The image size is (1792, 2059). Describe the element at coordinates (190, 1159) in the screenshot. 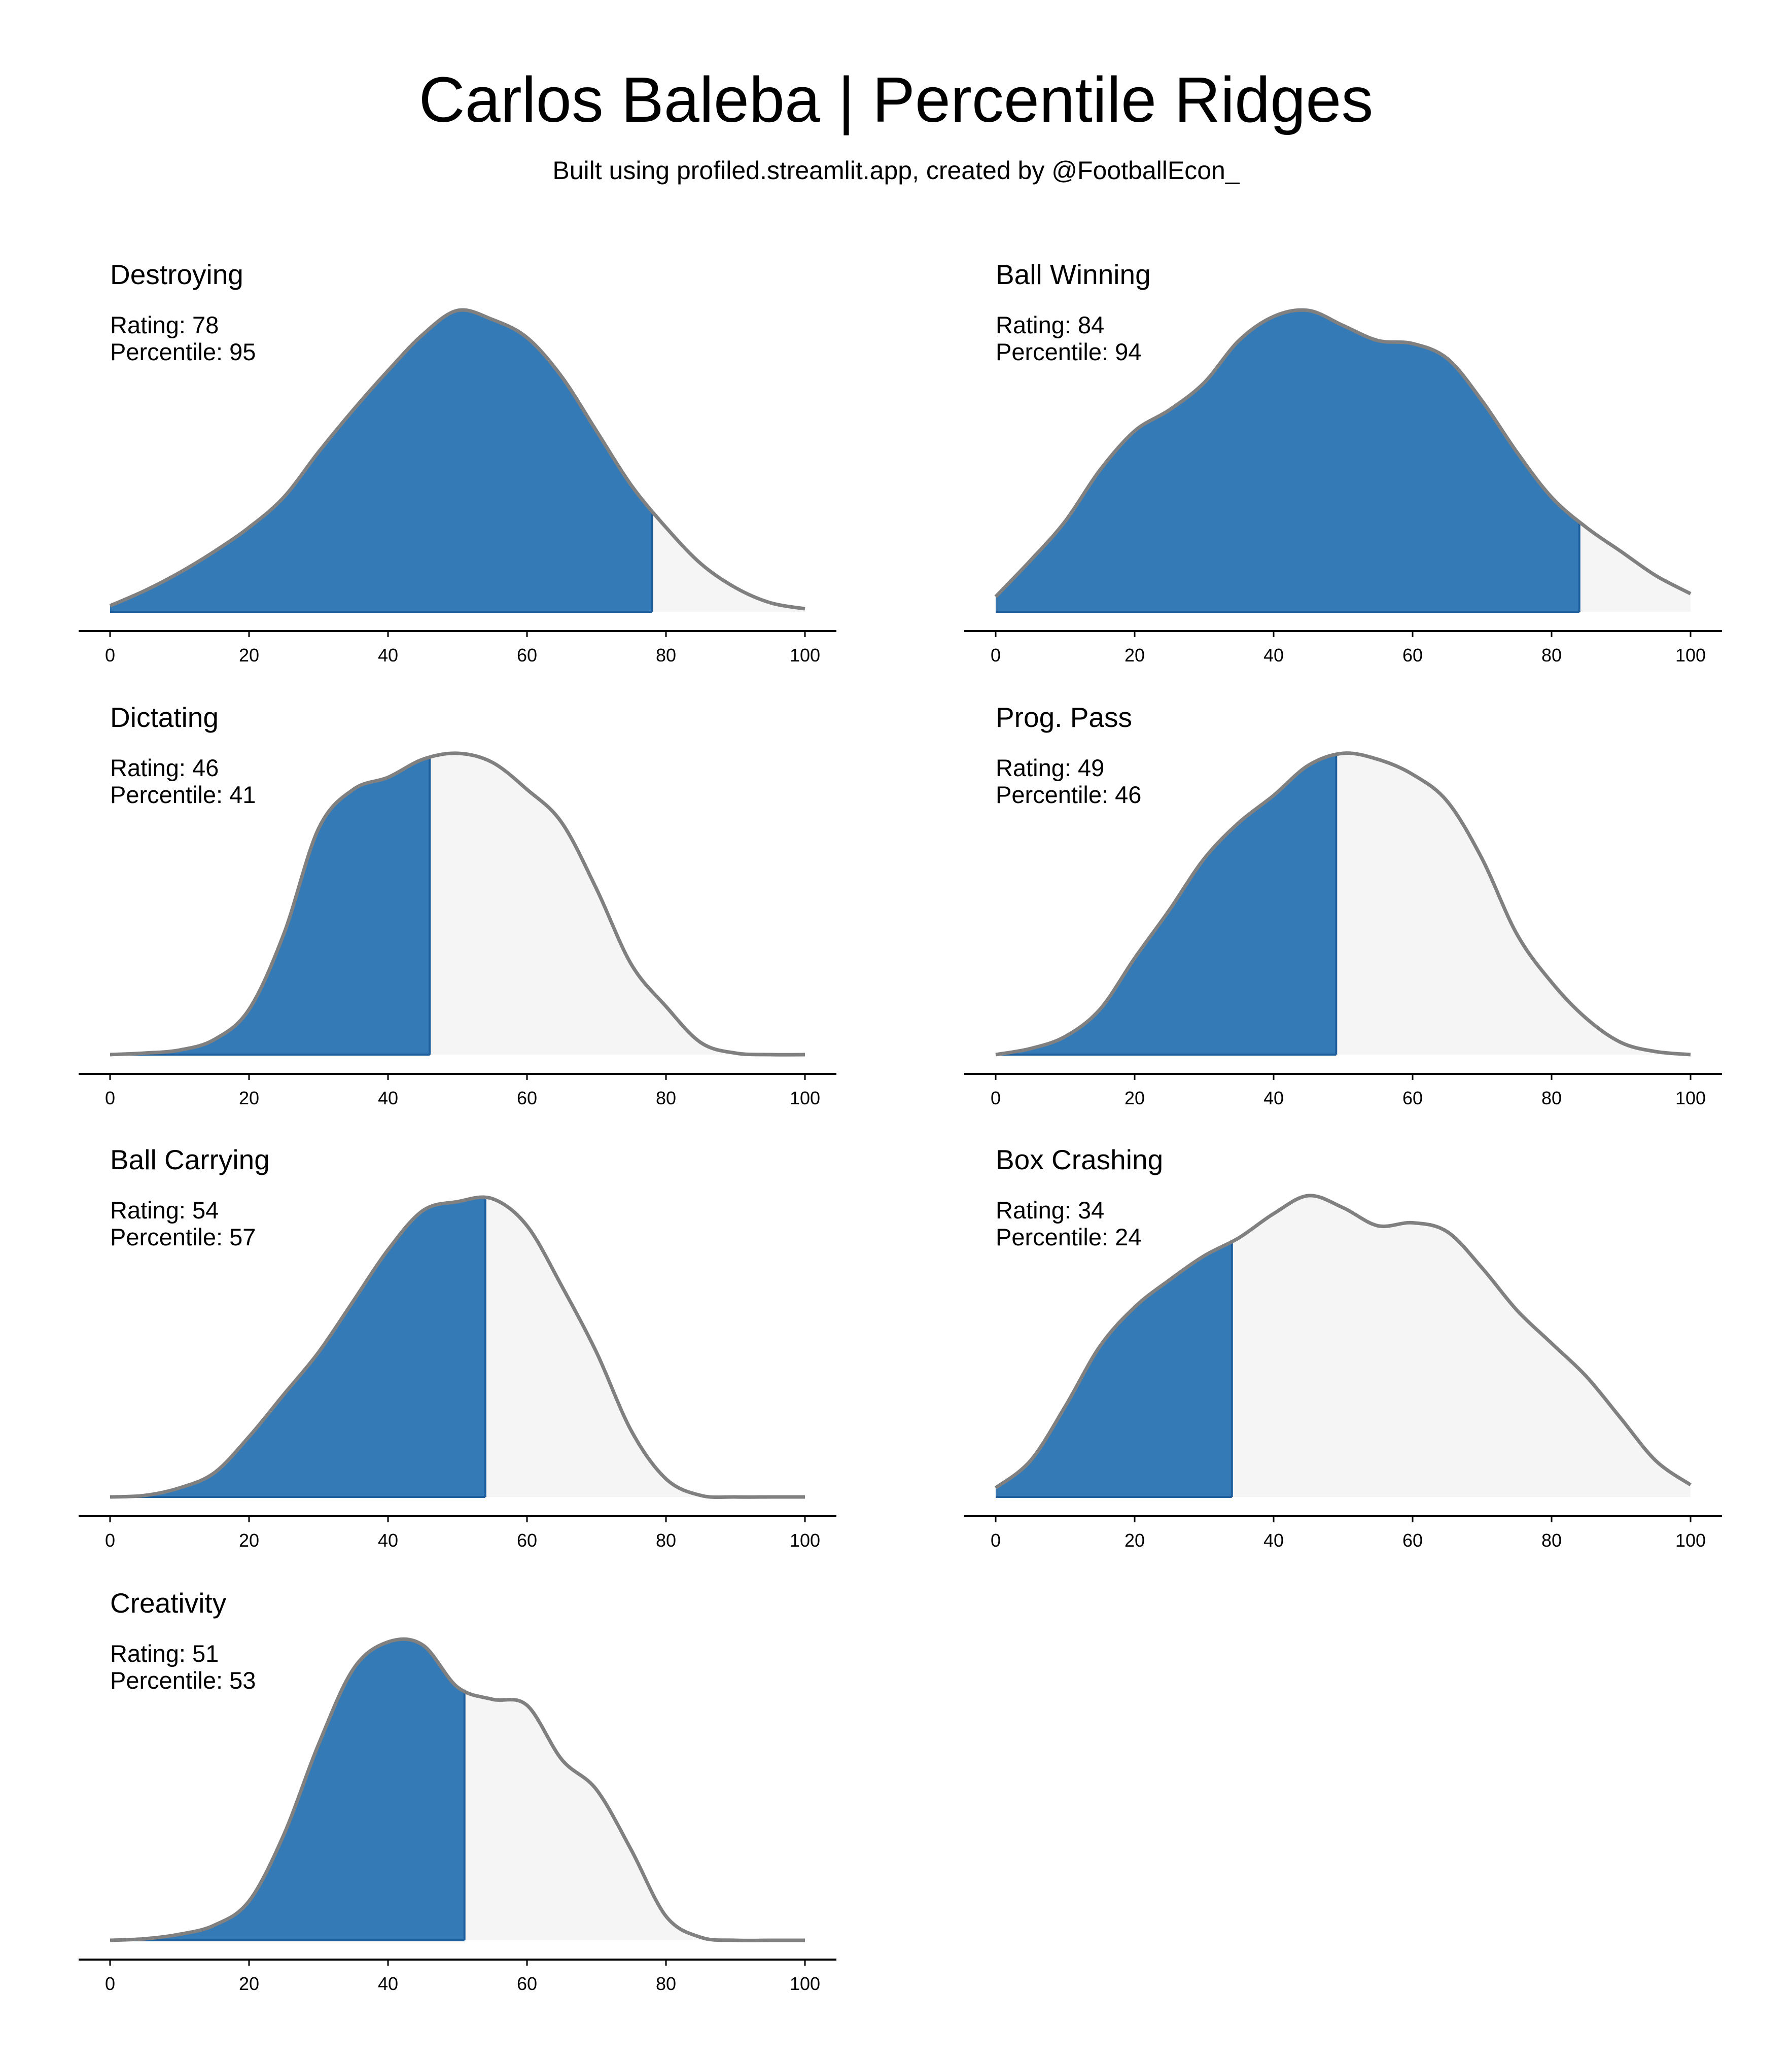

I see `panel-title: Ball Carrying` at that location.